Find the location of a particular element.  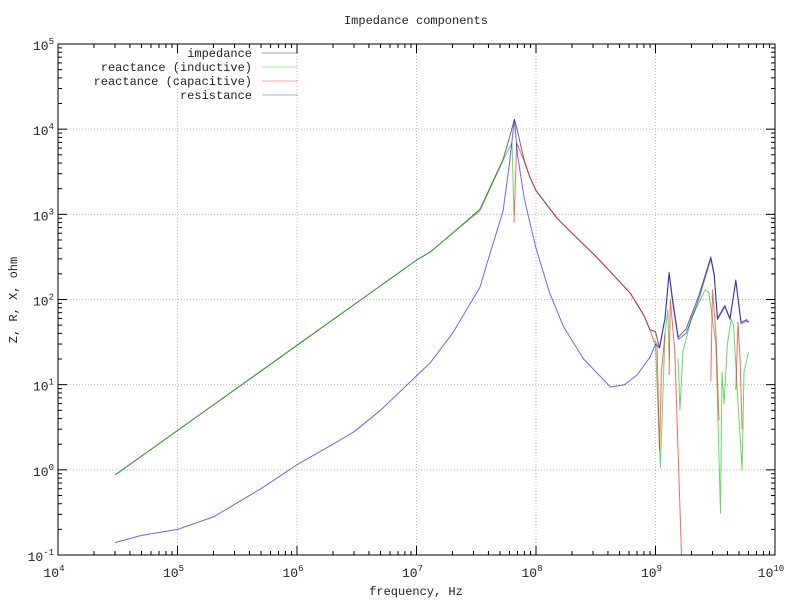

y-tick-label: 10² is located at coordinates (43, 301).